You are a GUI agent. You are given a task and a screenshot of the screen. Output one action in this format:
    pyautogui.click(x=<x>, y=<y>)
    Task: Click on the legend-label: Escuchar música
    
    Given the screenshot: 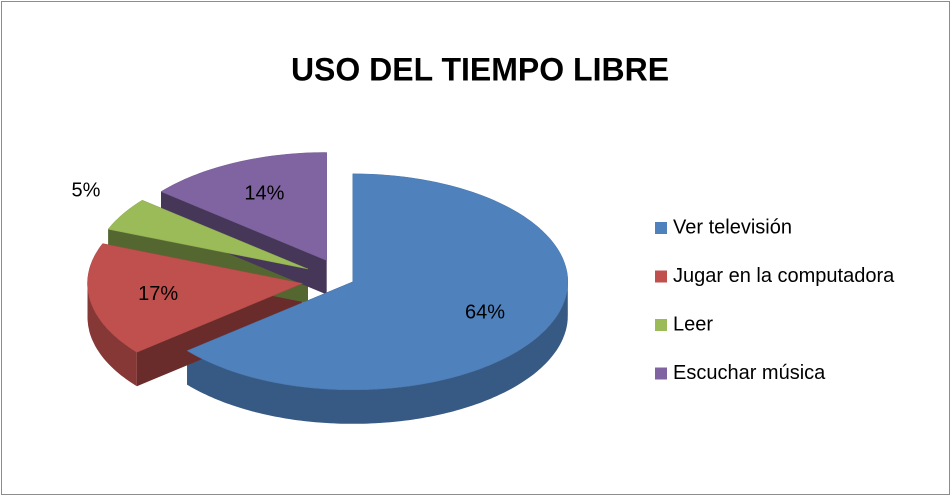 What is the action you would take?
    pyautogui.click(x=749, y=373)
    